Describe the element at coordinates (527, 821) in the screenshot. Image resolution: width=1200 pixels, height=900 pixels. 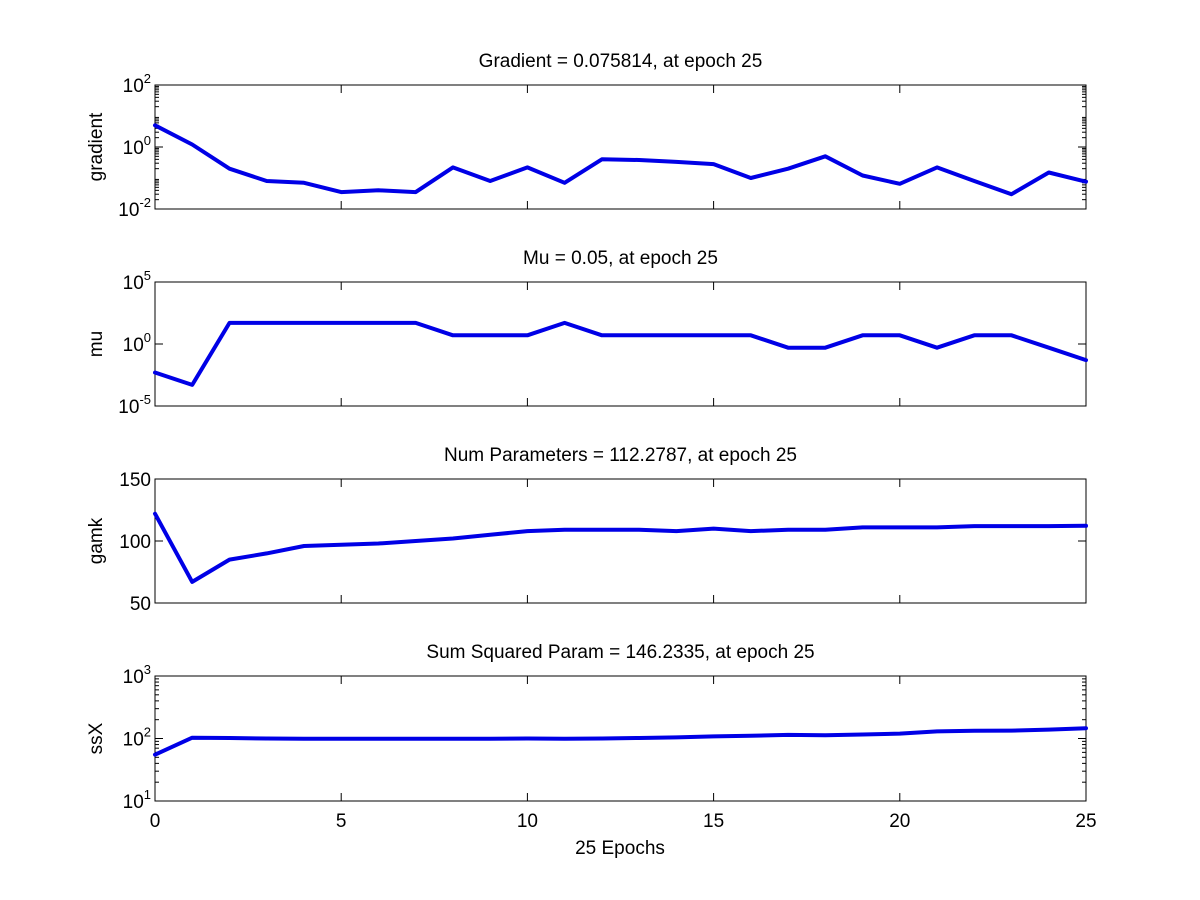
I see `x-tick-label: 10` at that location.